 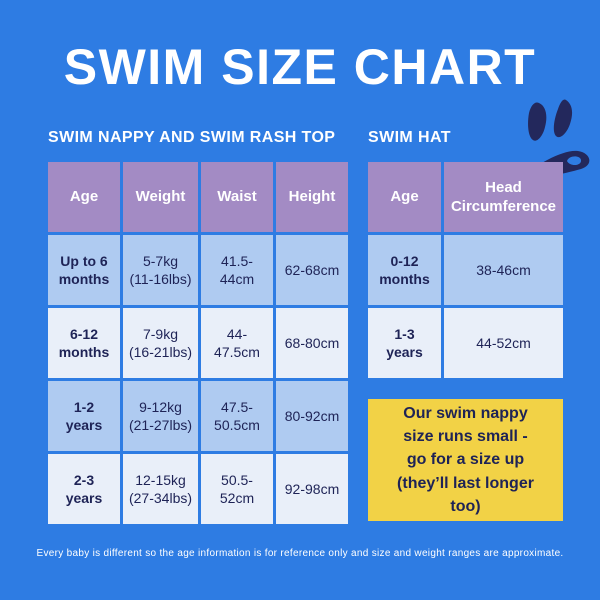 I want to click on nappy-row3-waist: 47.5- 50.5cm, so click(x=237, y=416).